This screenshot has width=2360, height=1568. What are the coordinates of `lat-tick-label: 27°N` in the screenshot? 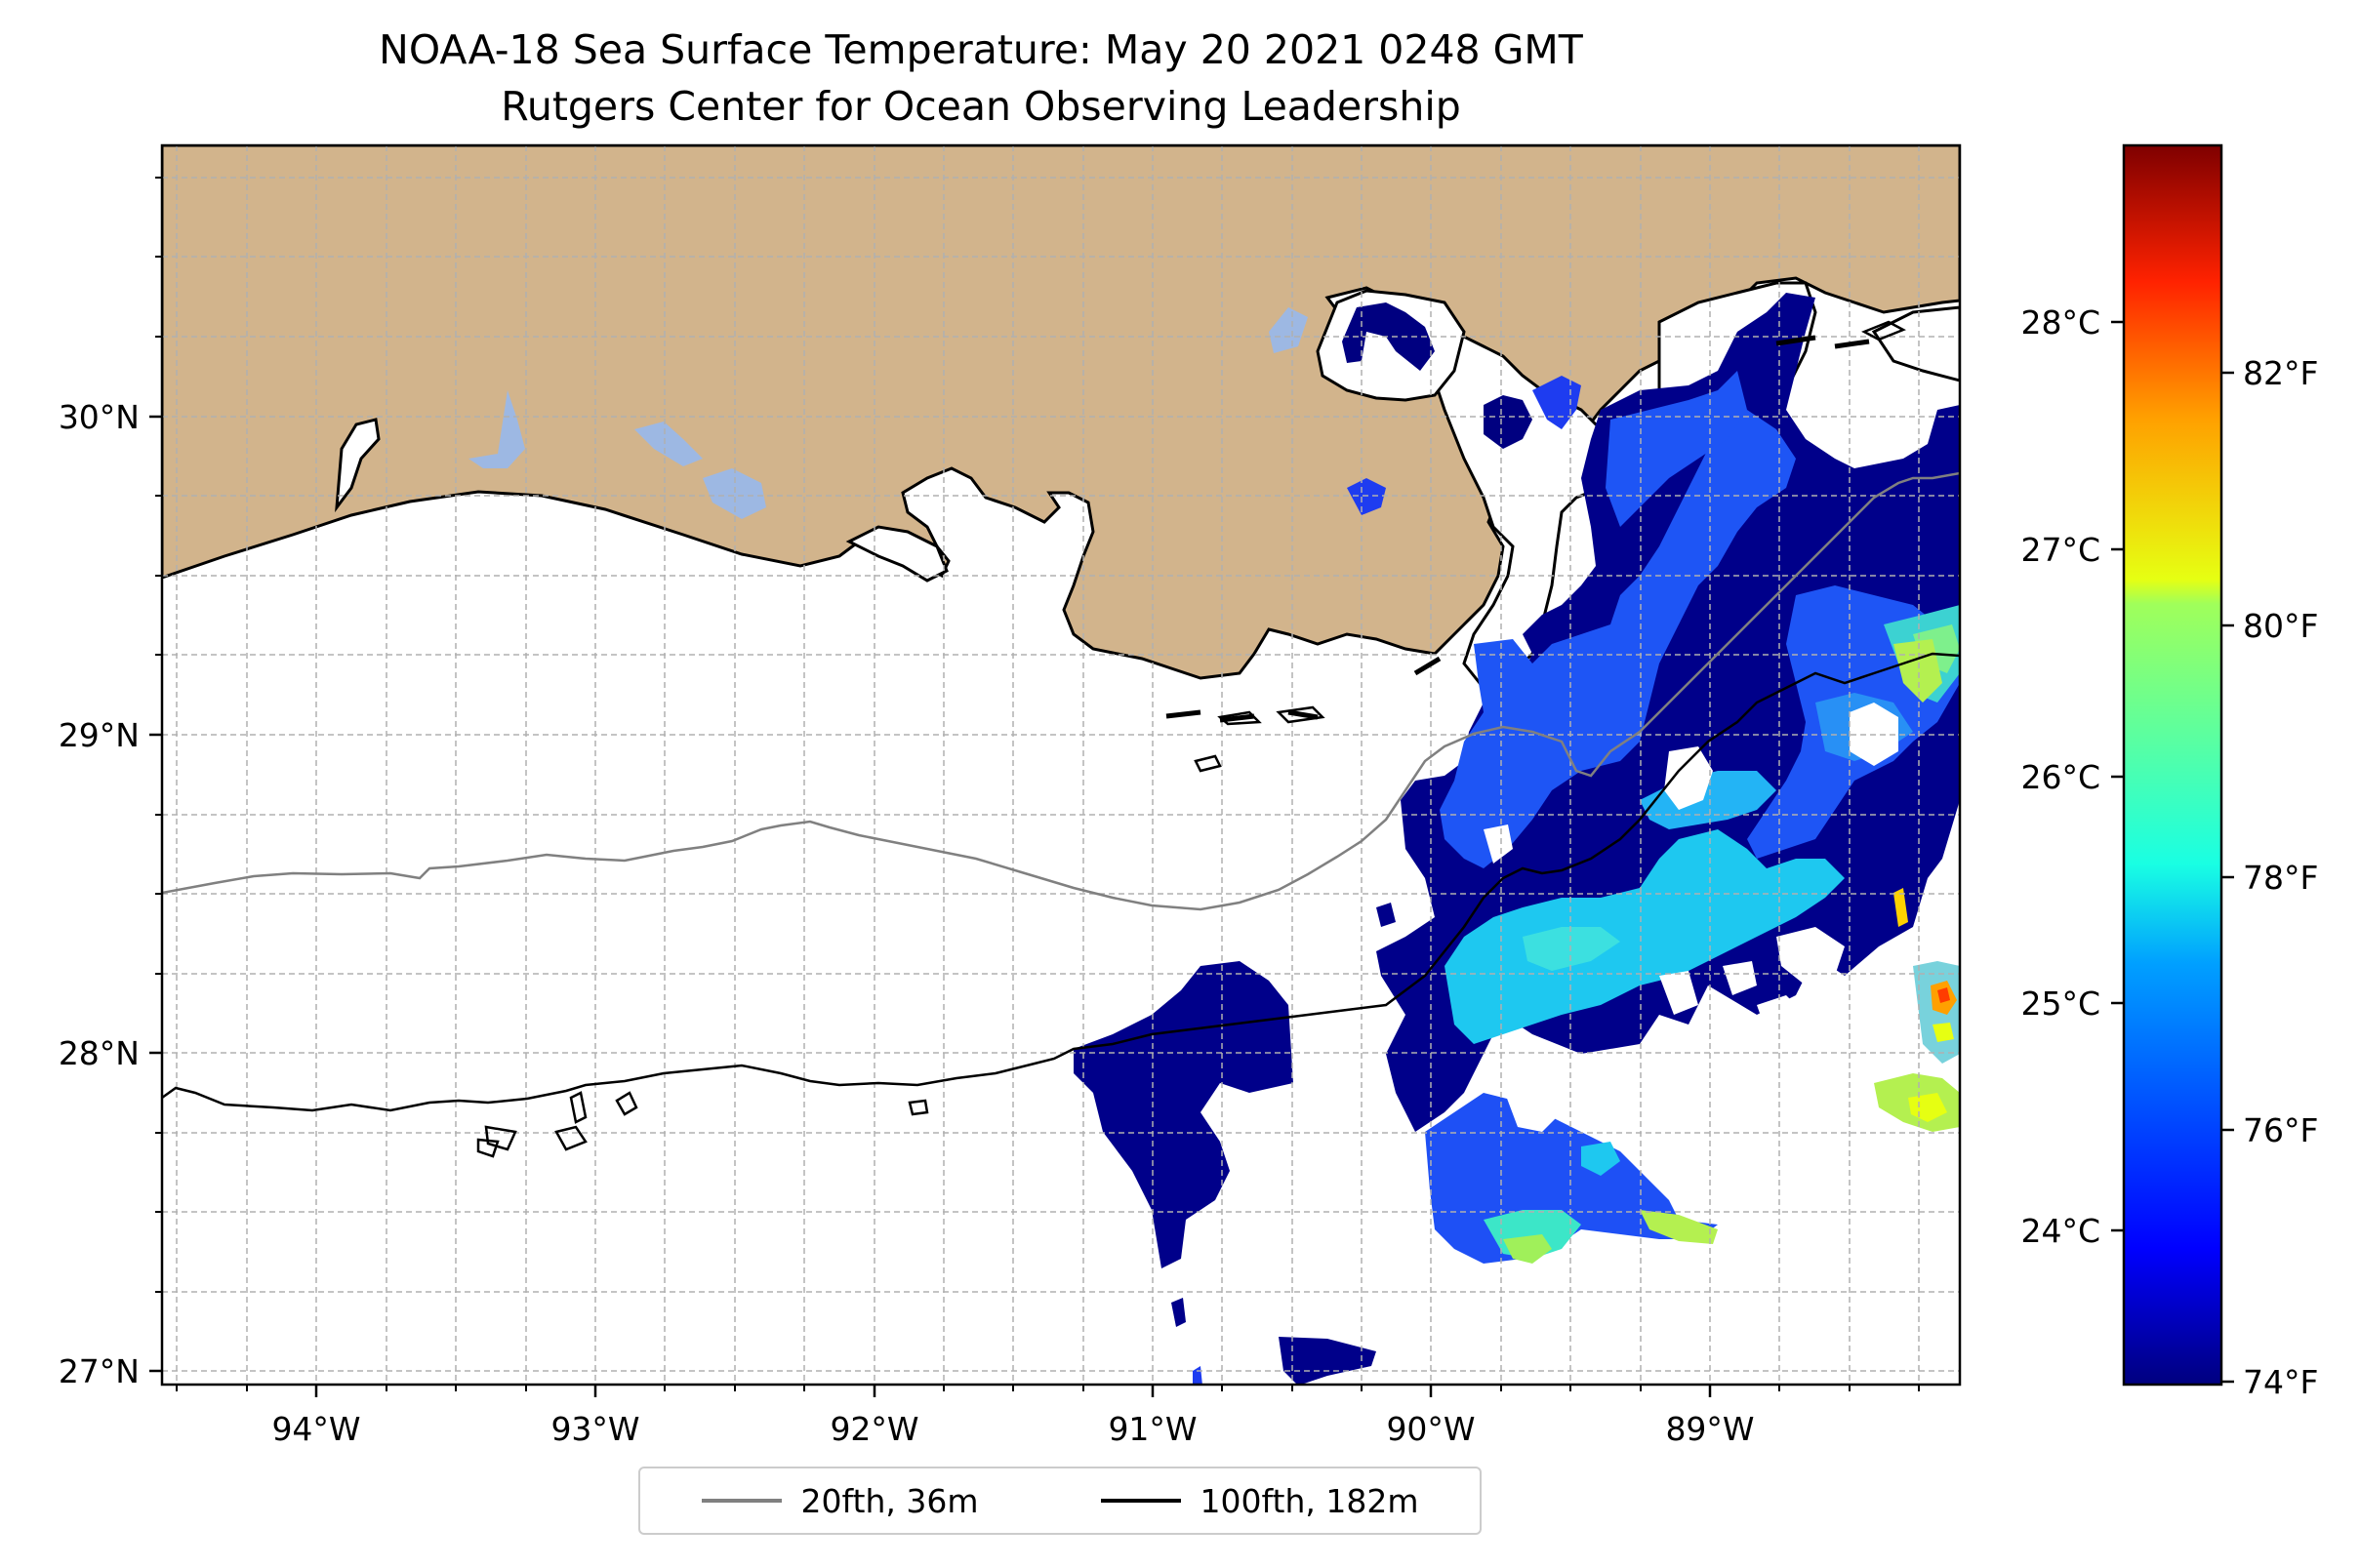 It's located at (99, 1371).